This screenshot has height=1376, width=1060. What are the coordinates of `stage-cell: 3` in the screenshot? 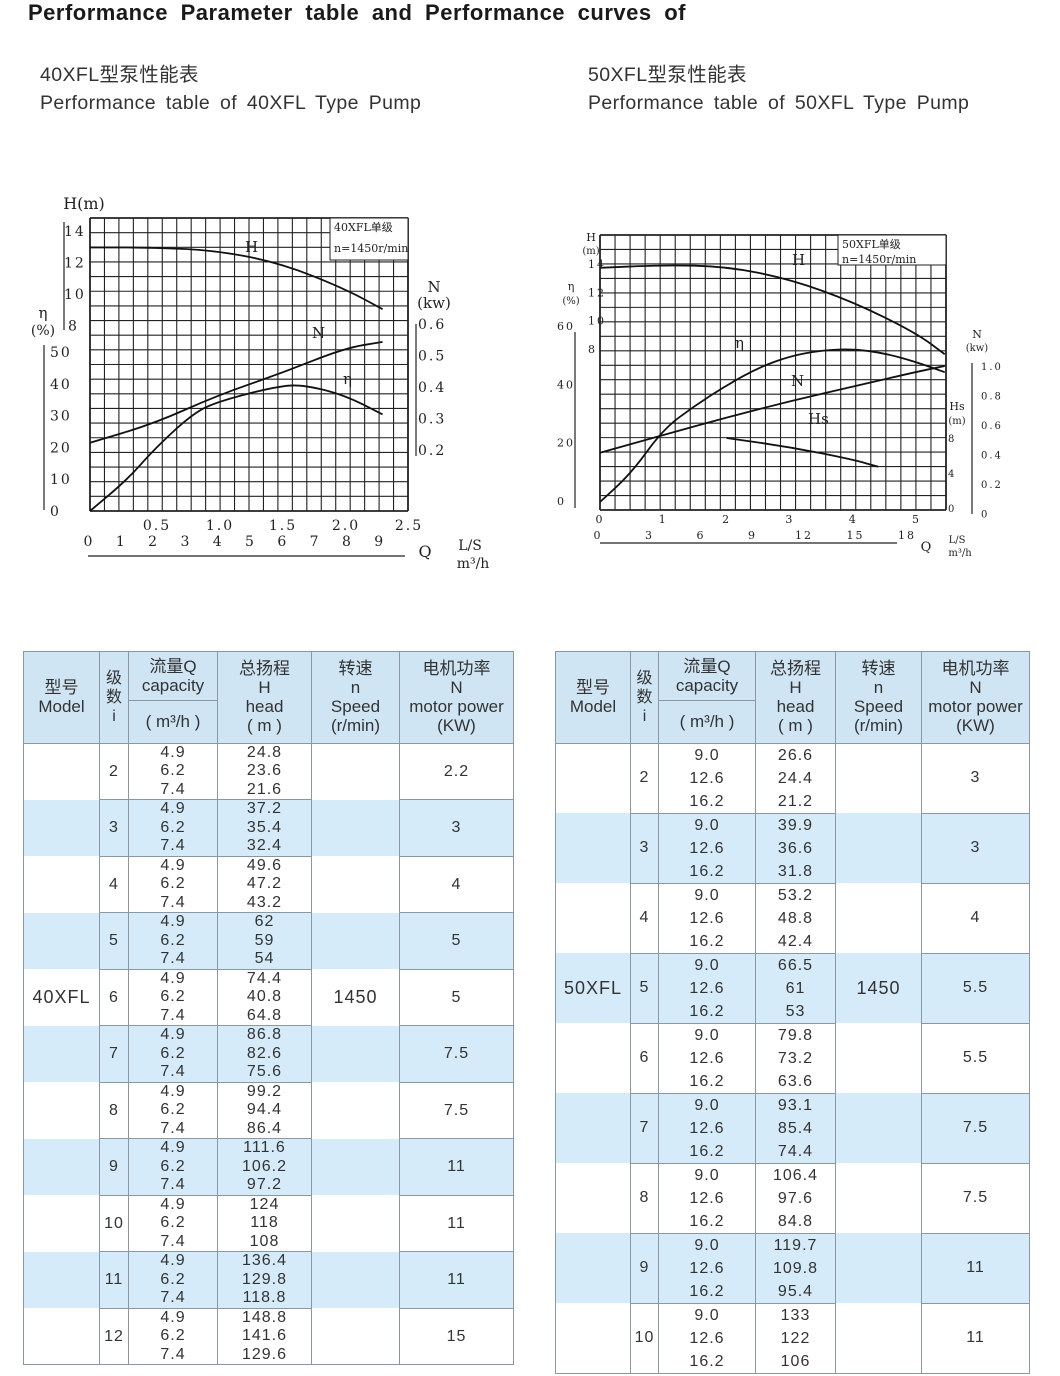 It's located at (114, 828).